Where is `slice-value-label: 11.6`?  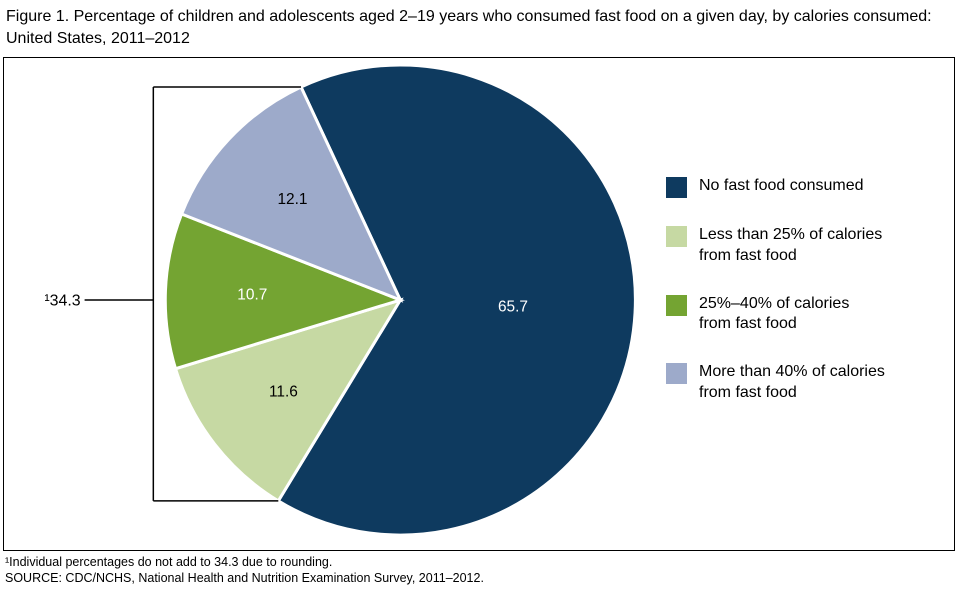 slice-value-label: 11.6 is located at coordinates (283, 391).